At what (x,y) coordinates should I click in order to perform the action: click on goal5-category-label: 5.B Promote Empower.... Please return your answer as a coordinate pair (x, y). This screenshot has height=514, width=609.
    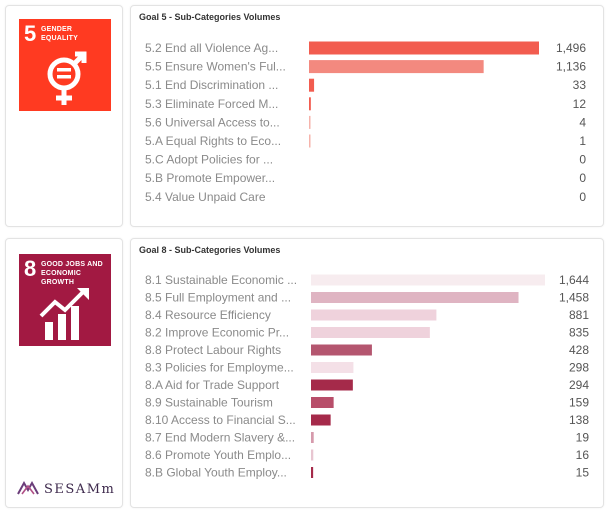
    Looking at the image, I should click on (210, 178).